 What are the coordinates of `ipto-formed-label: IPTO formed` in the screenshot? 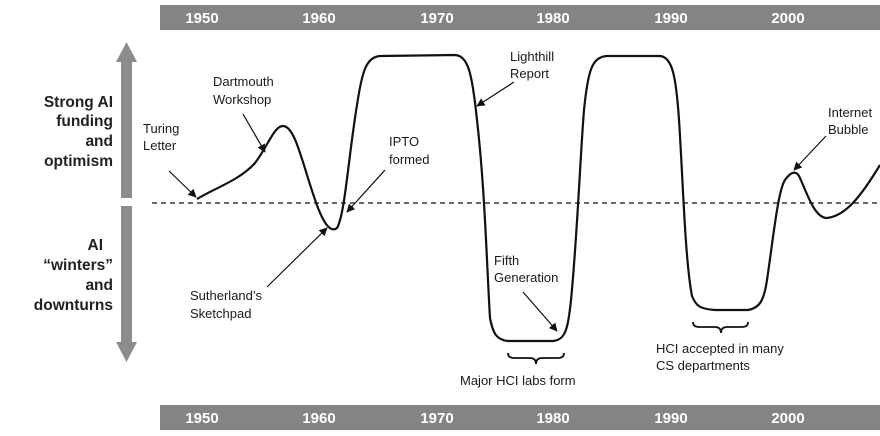 It's located at (409, 150).